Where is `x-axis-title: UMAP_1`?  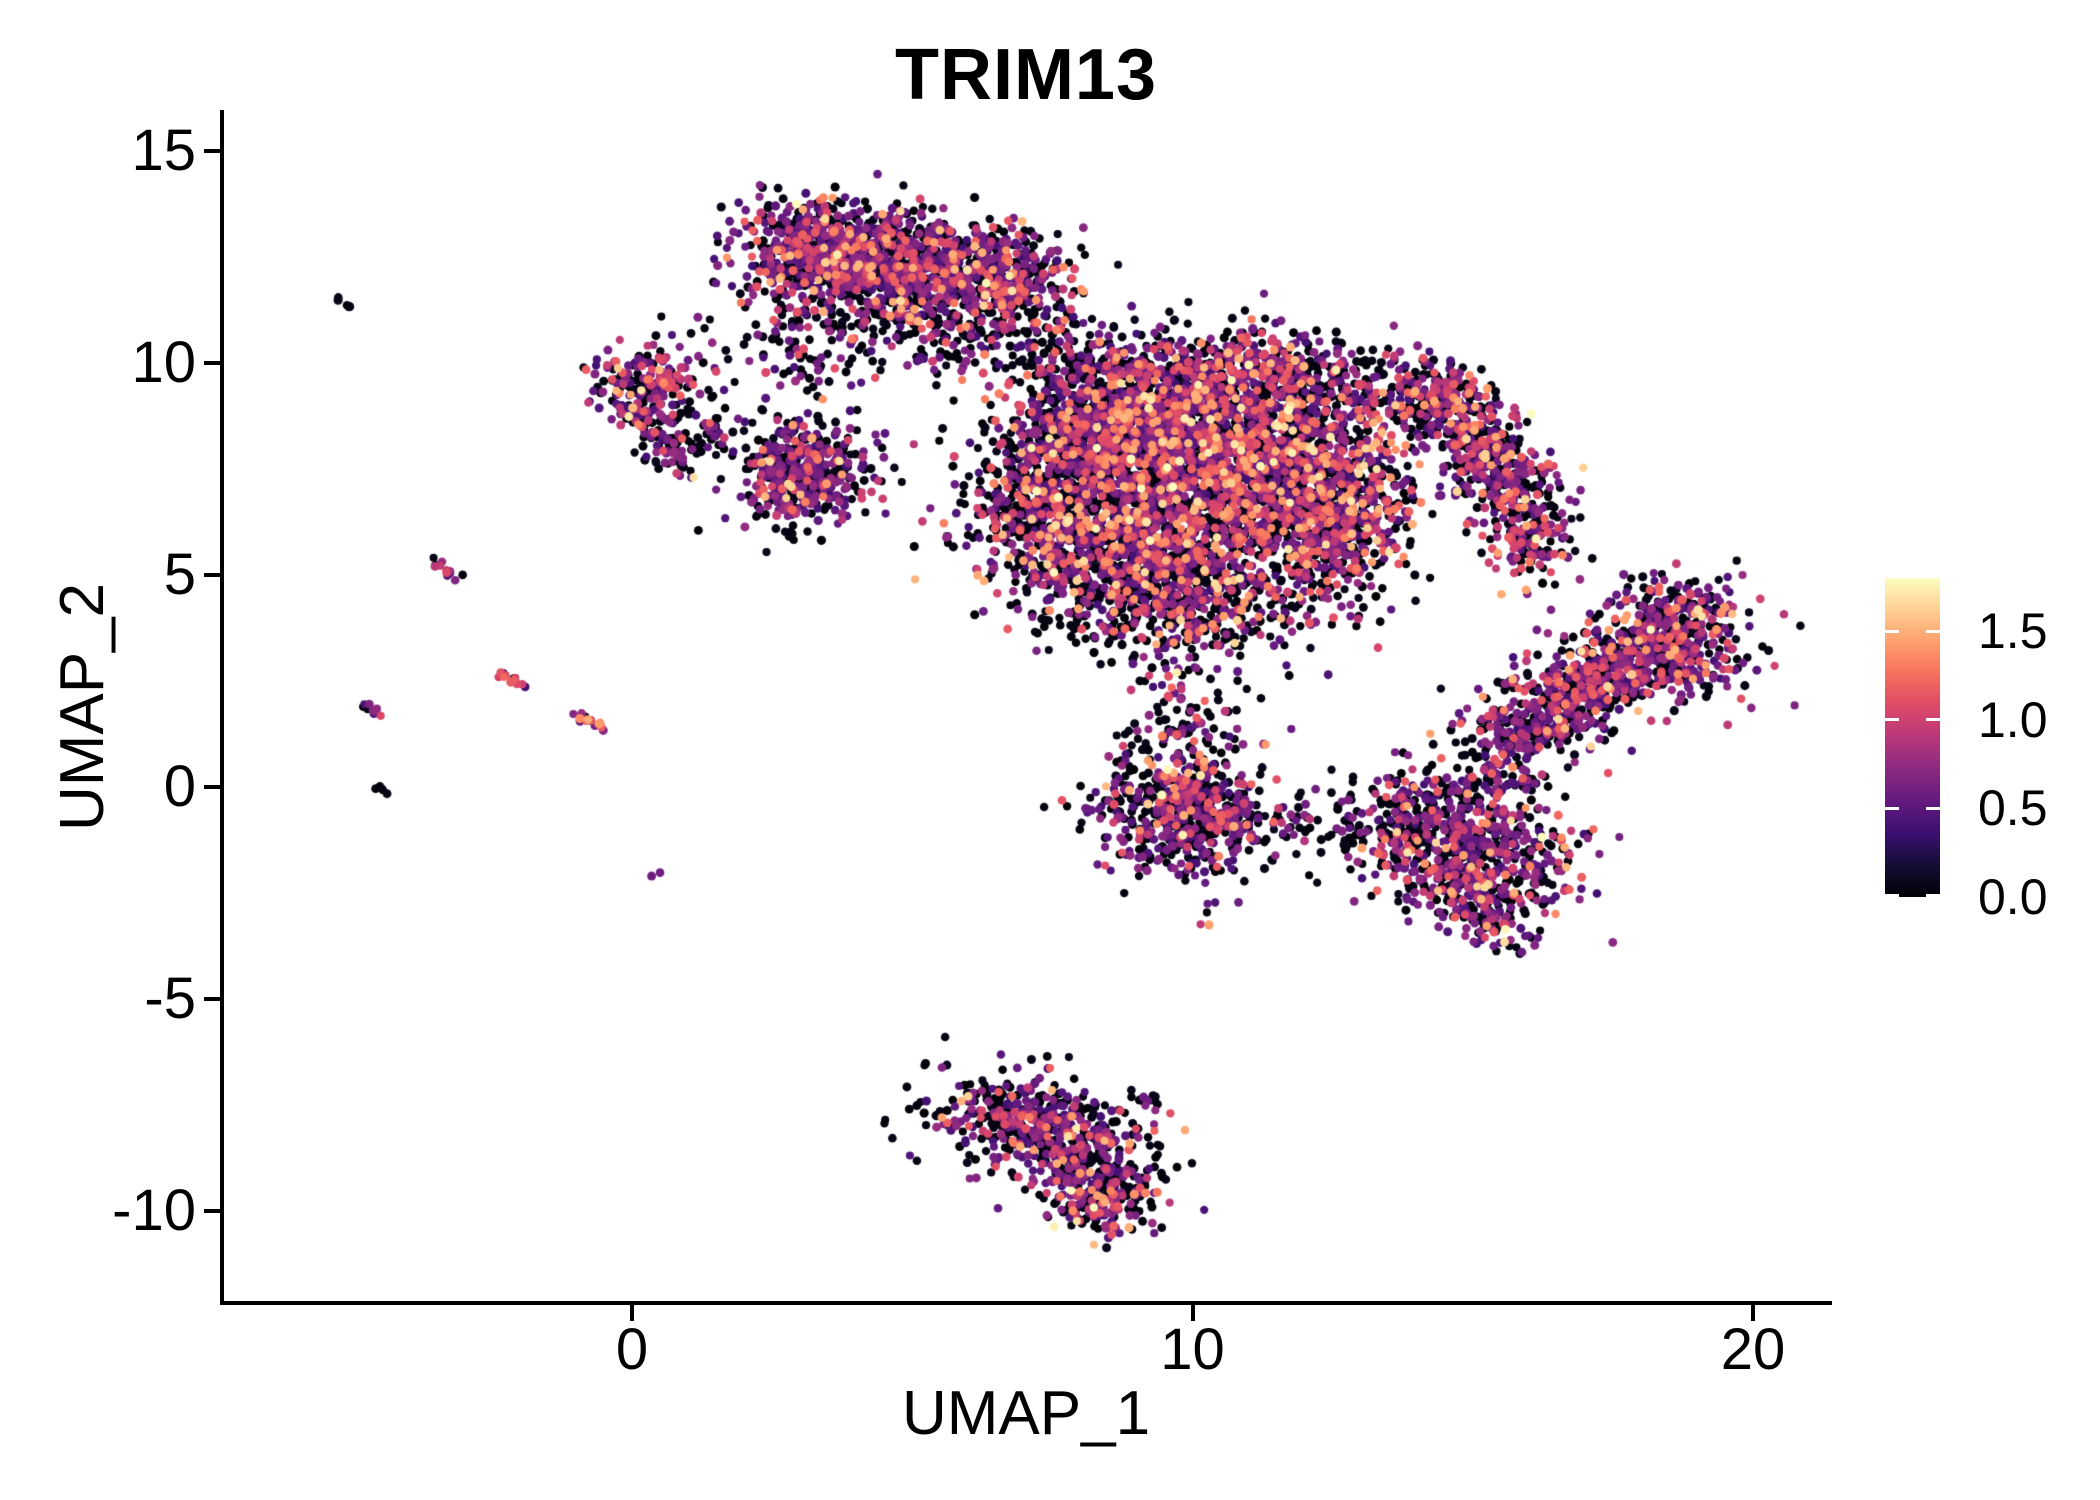 x-axis-title: UMAP_1 is located at coordinates (1026, 1413).